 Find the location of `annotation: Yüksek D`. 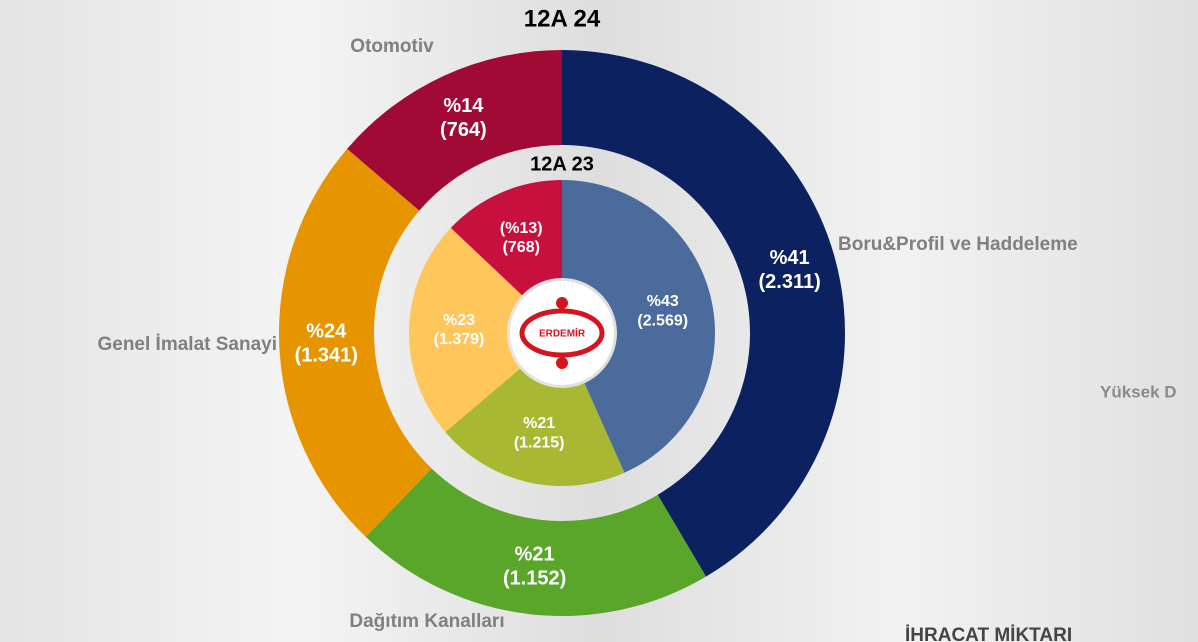

annotation: Yüksek D is located at coordinates (1138, 391).